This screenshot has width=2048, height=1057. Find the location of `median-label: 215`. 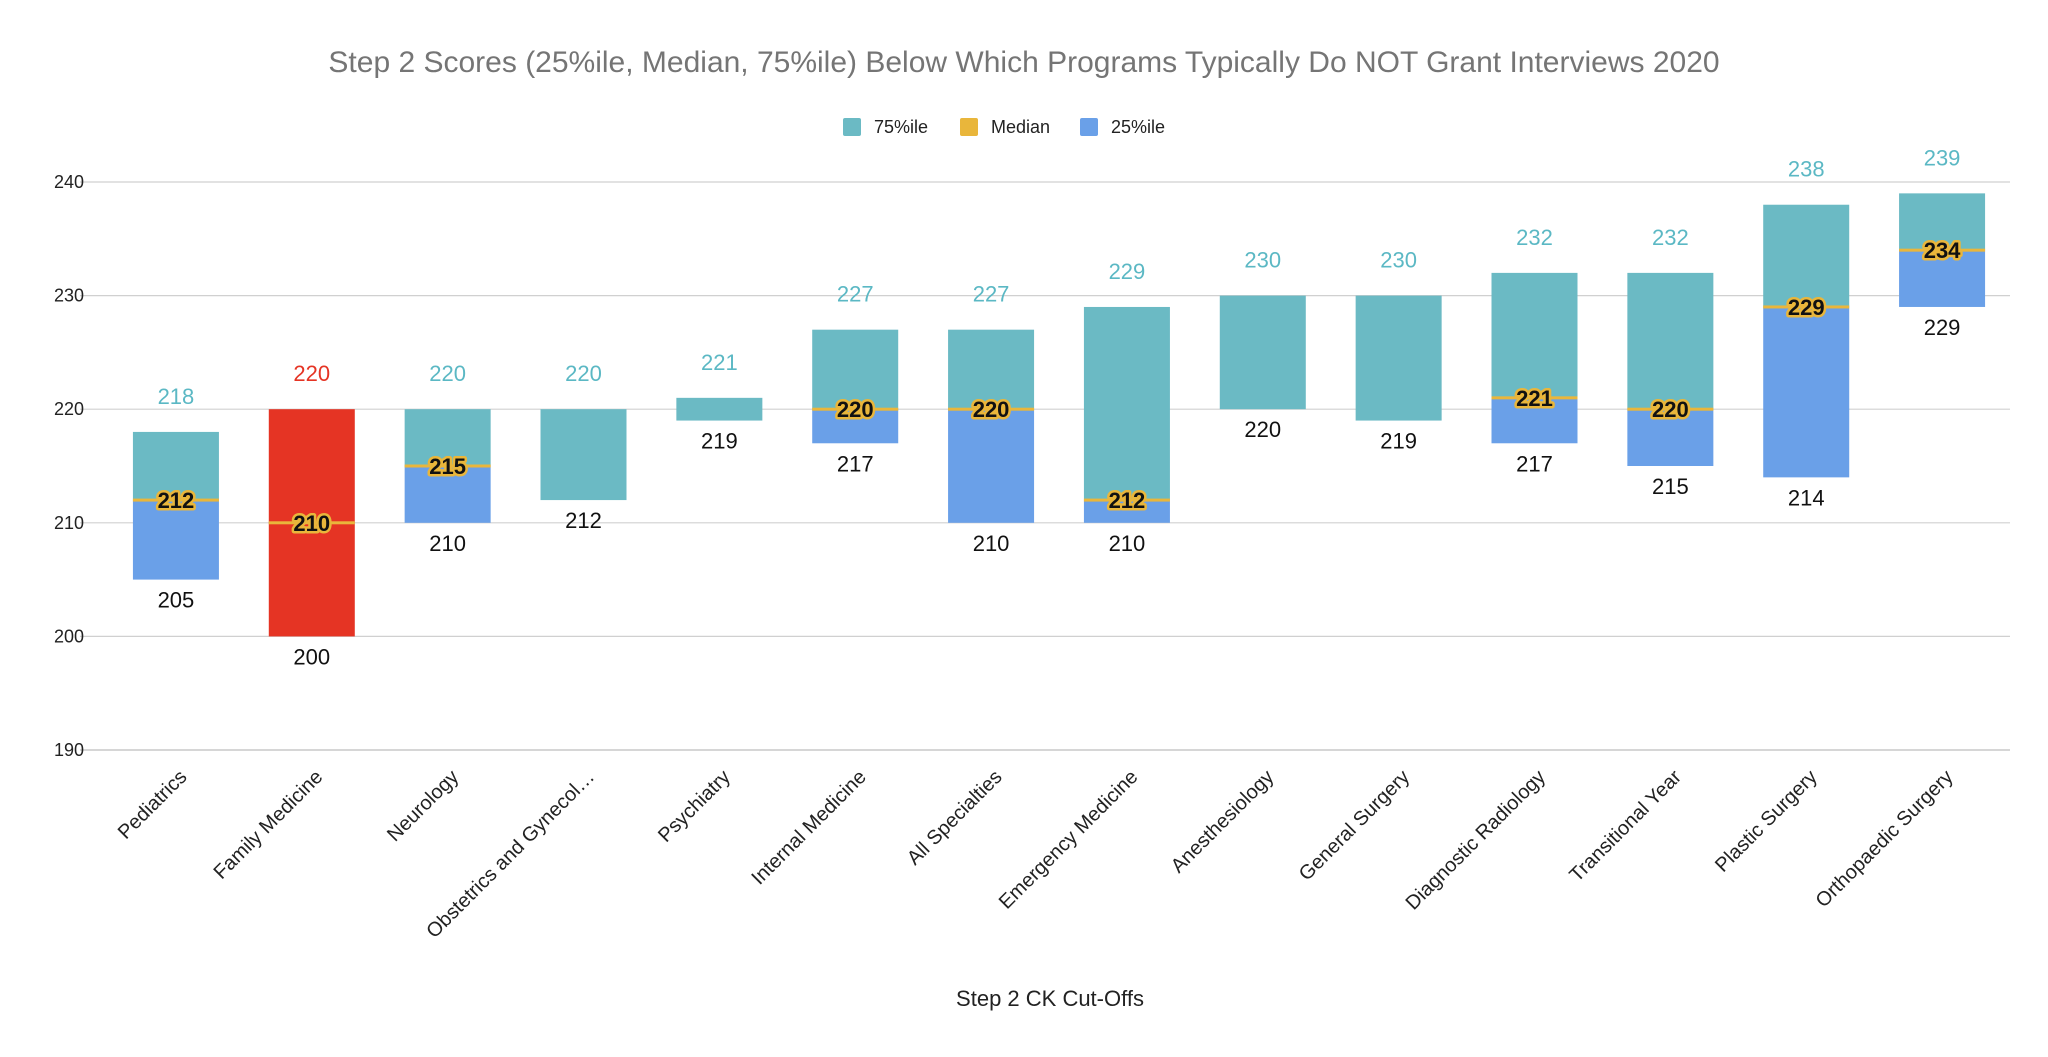

median-label: 215 is located at coordinates (447, 466).